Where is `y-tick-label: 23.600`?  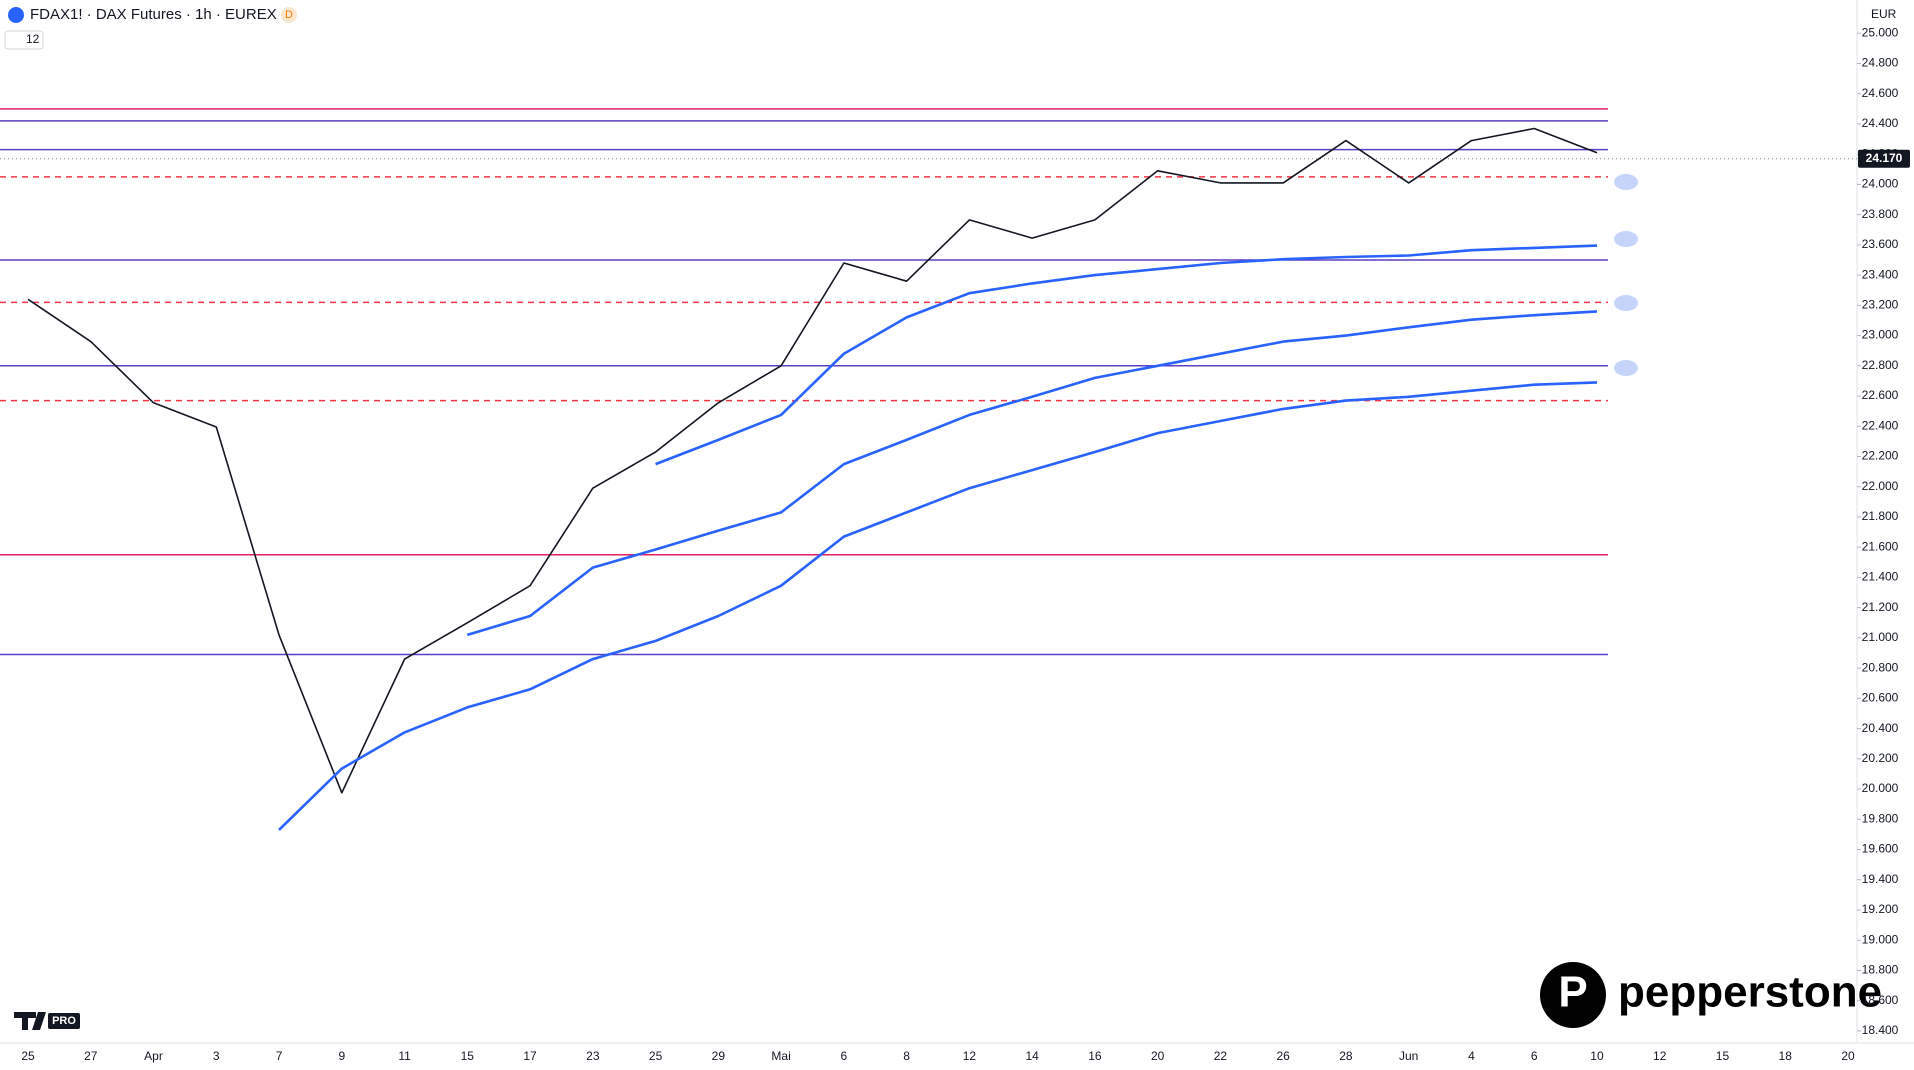
y-tick-label: 23.600 is located at coordinates (1880, 244).